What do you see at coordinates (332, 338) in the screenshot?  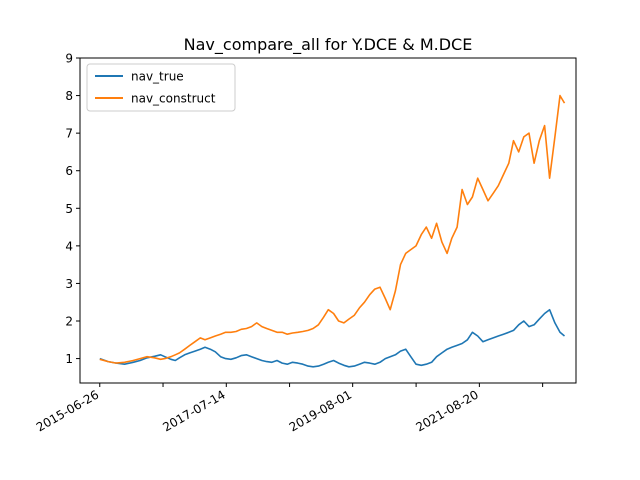 I see `series-line-nav-true` at bounding box center [332, 338].